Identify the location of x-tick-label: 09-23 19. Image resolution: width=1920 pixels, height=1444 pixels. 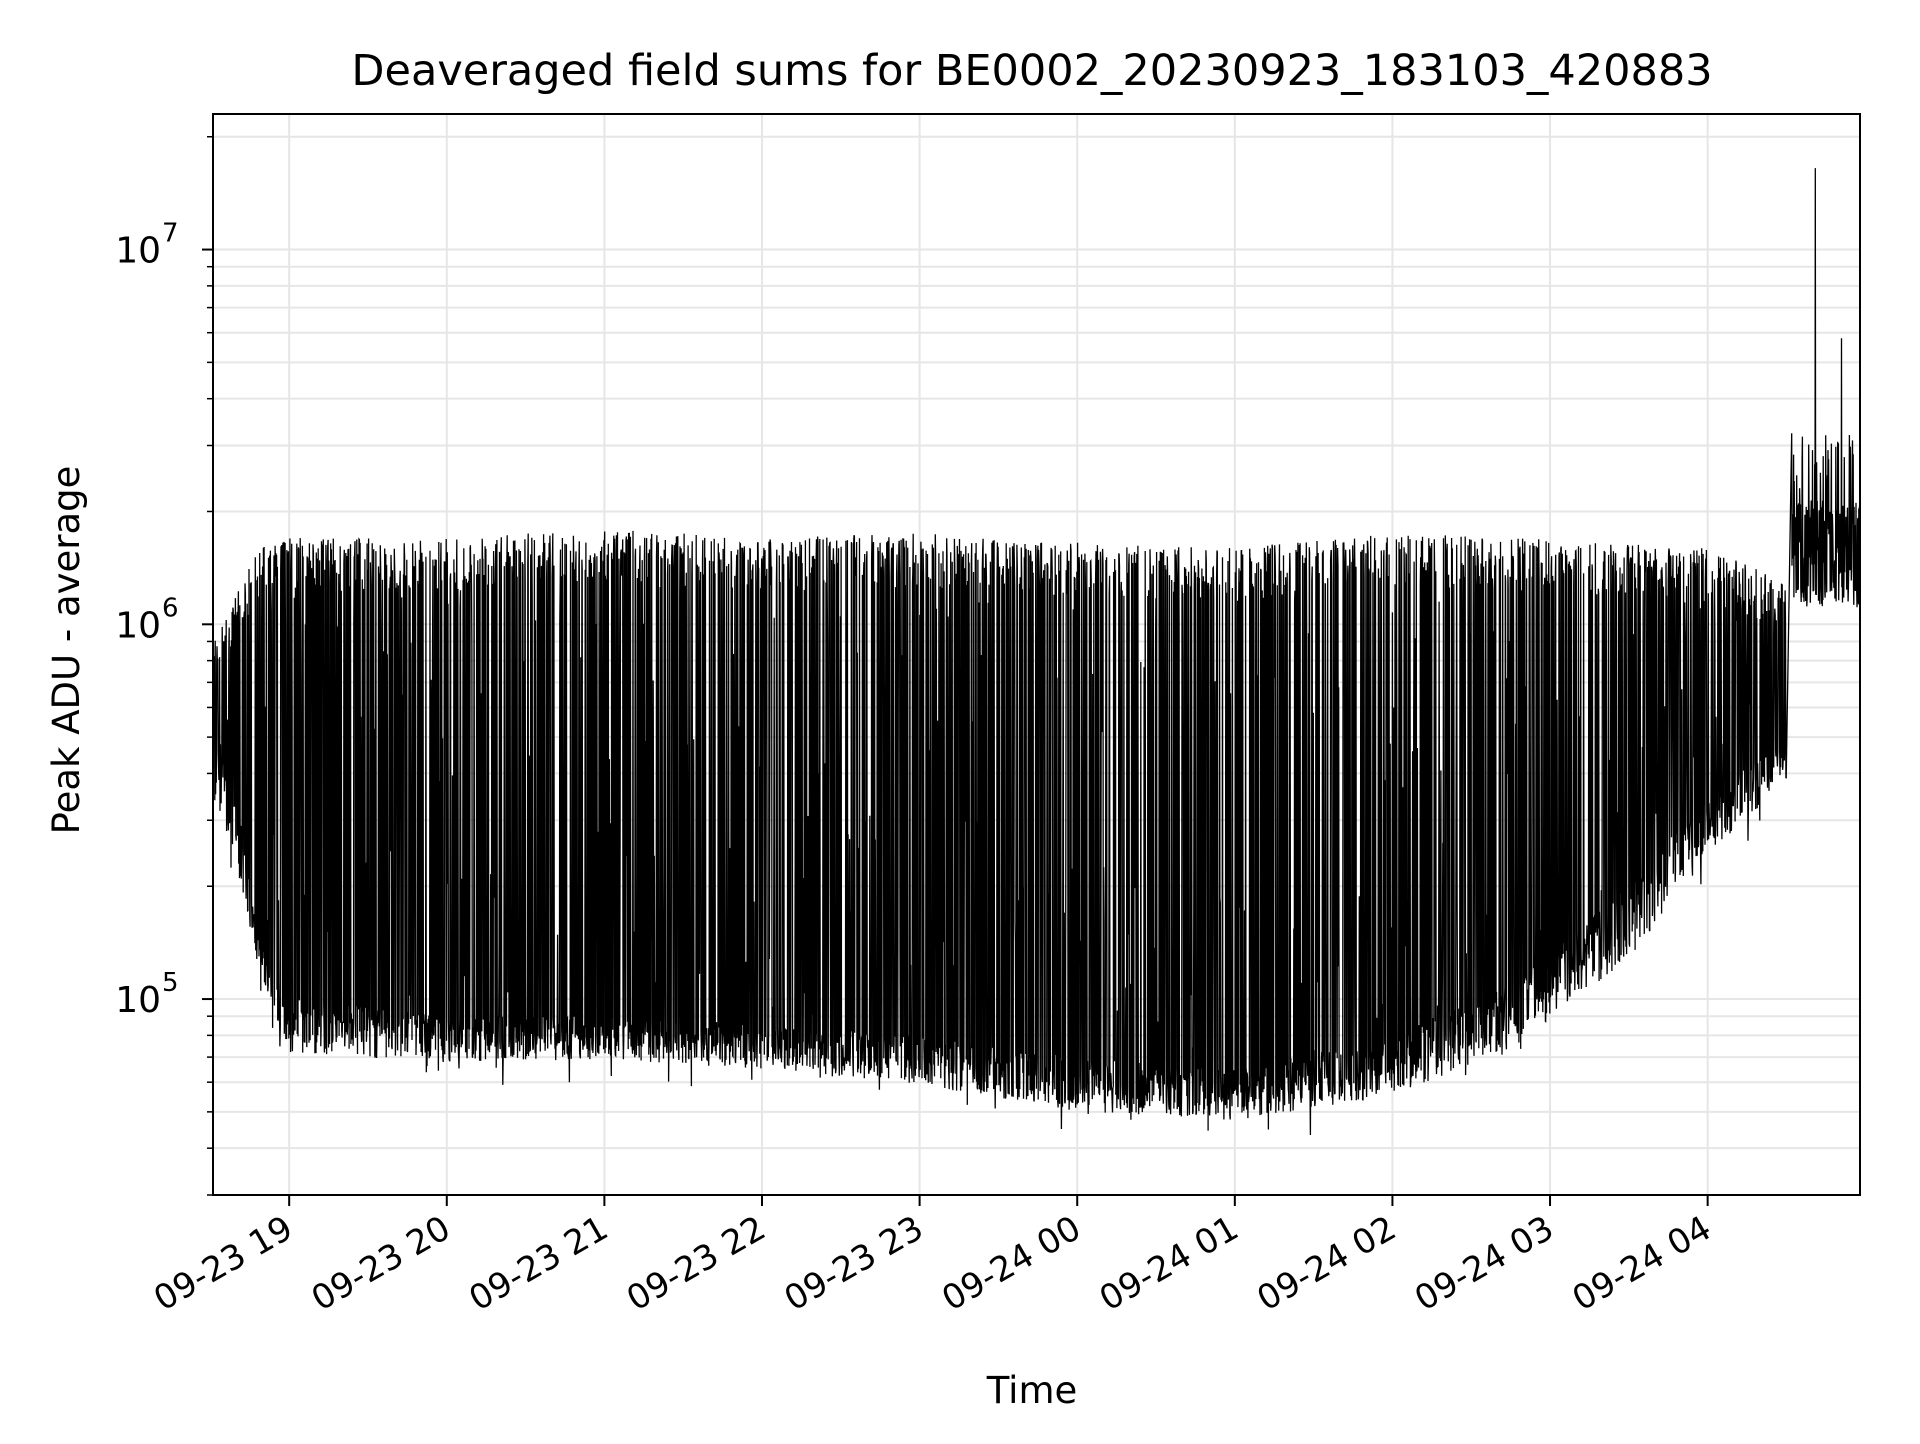
(223, 1263).